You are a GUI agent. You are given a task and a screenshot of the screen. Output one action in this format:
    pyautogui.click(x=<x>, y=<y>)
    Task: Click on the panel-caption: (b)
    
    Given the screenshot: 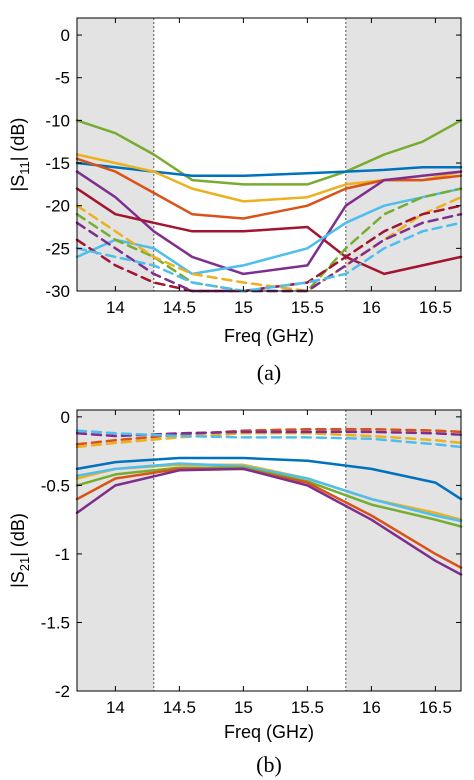 What is the action you would take?
    pyautogui.click(x=269, y=764)
    